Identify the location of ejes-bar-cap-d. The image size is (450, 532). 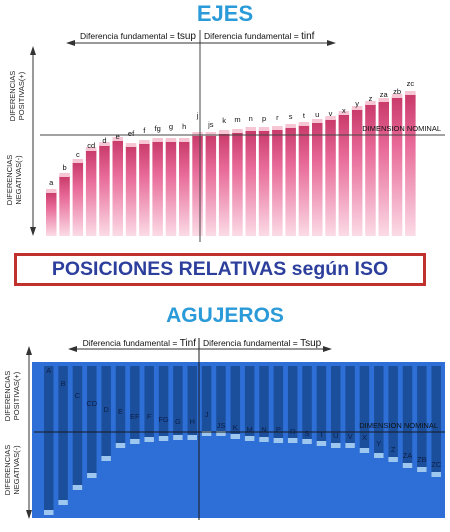
(104, 144).